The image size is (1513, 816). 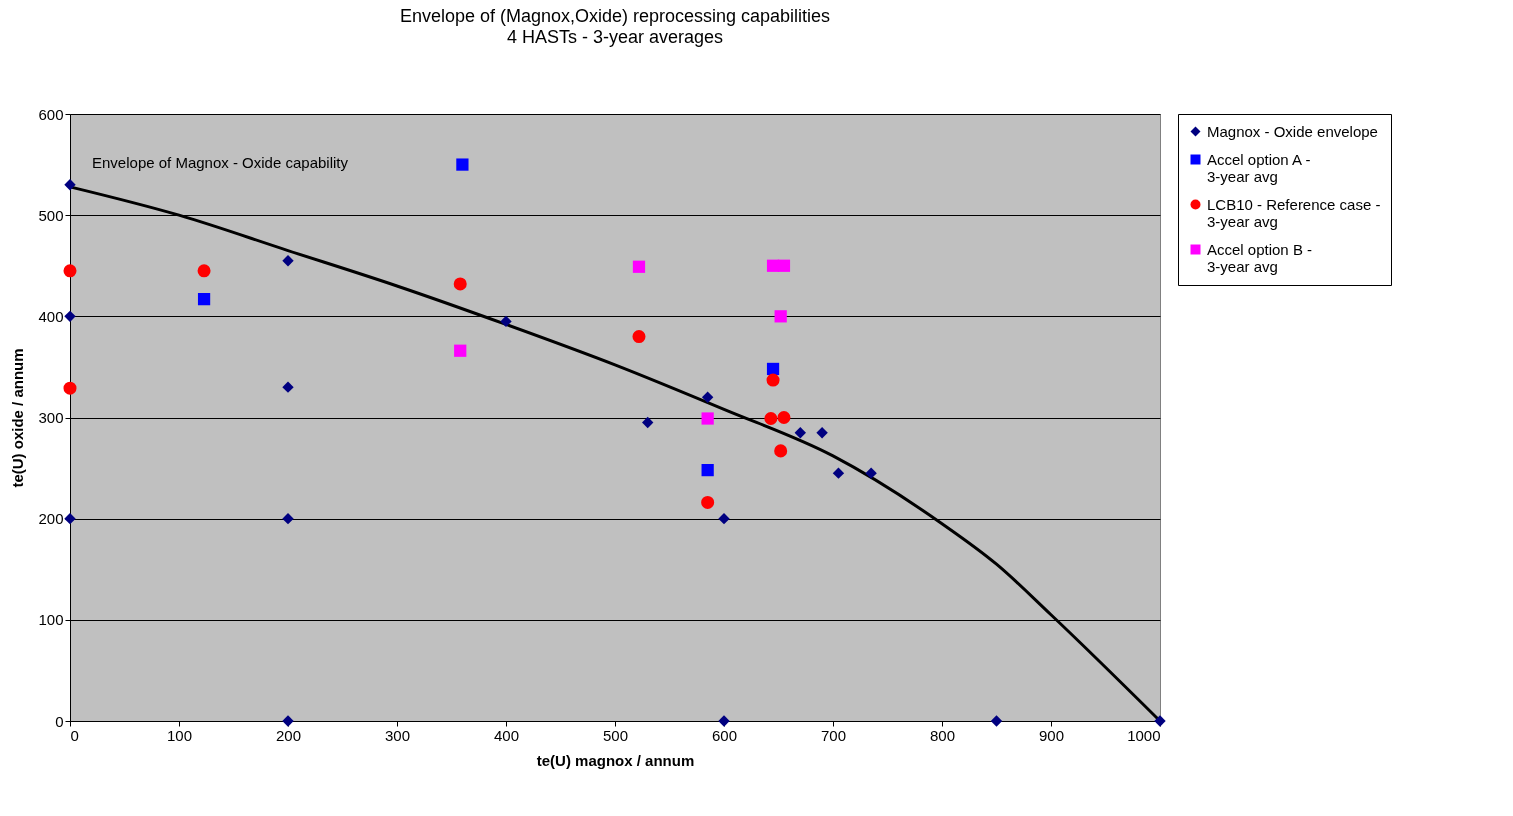 I want to click on legend-label: Accel option A - 3-year avg, so click(x=1259, y=167).